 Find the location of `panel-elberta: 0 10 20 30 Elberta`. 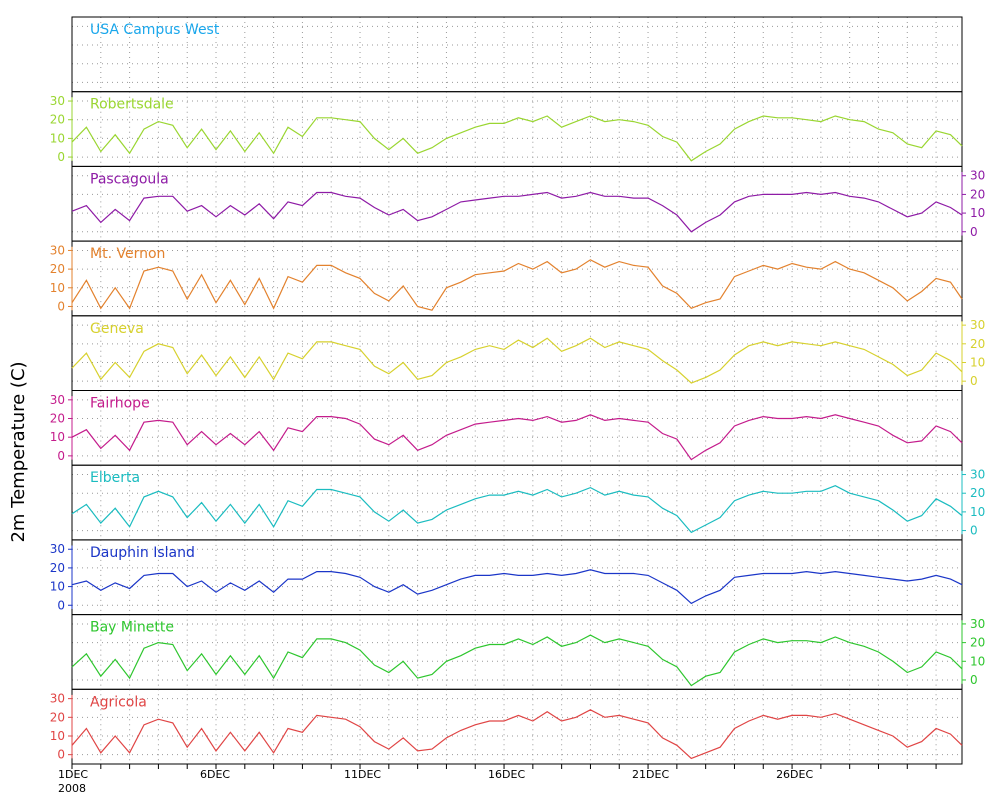

panel-elberta: 0 10 20 30 Elberta is located at coordinates (528, 502).